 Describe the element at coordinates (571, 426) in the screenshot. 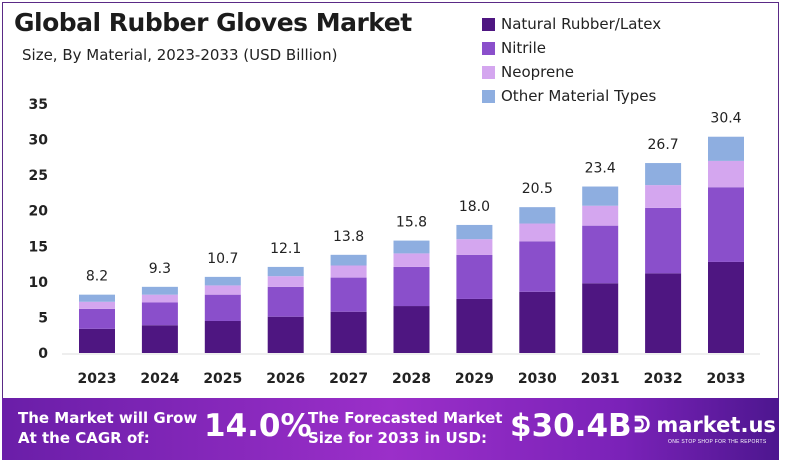

I see `forecast-value: $30.4B` at that location.